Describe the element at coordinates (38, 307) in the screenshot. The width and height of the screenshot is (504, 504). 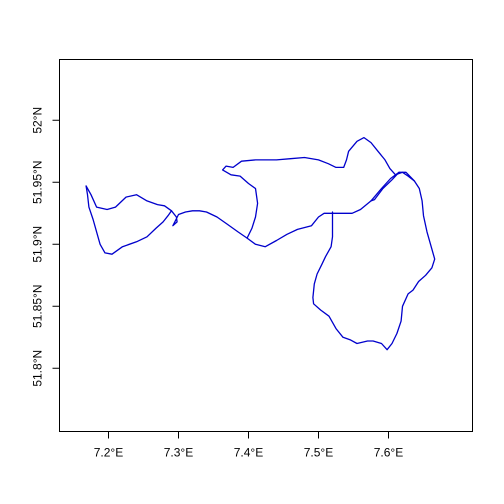
I see `y-tick-label: 51.85°N` at that location.